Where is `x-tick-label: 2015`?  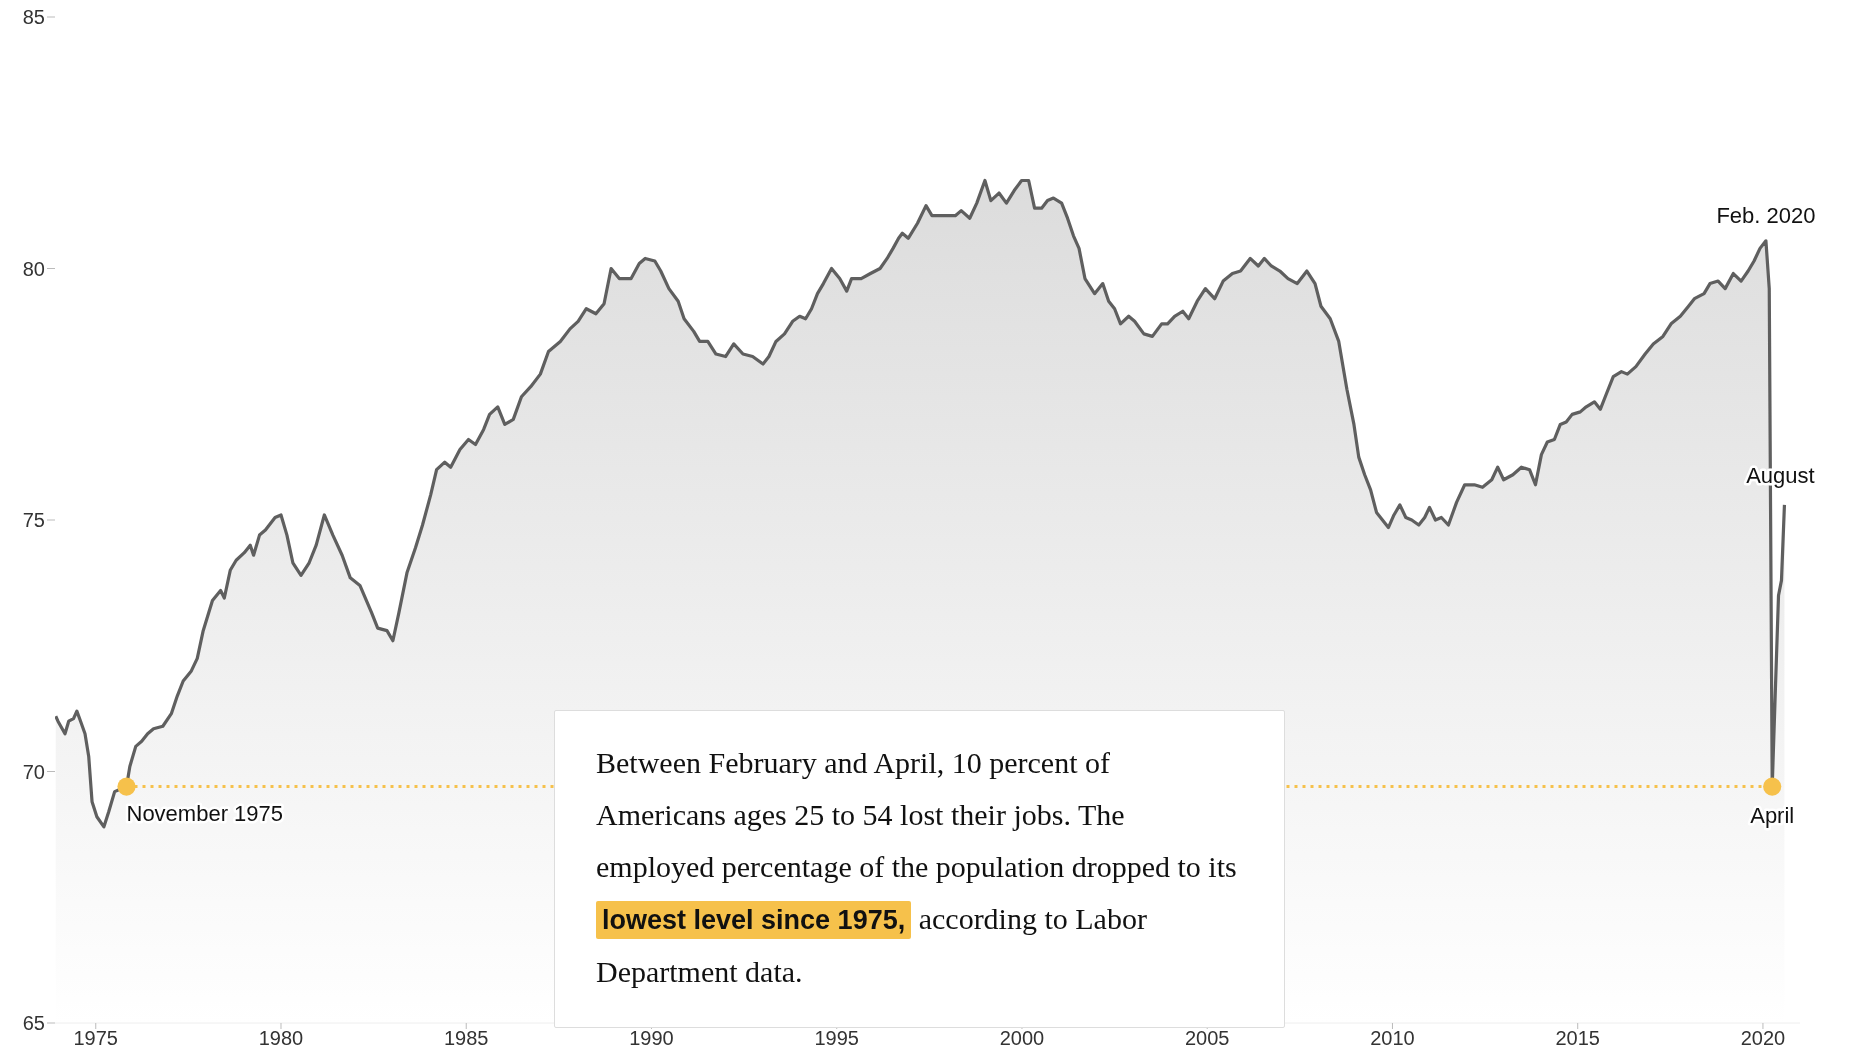
x-tick-label: 2015 is located at coordinates (1577, 1038).